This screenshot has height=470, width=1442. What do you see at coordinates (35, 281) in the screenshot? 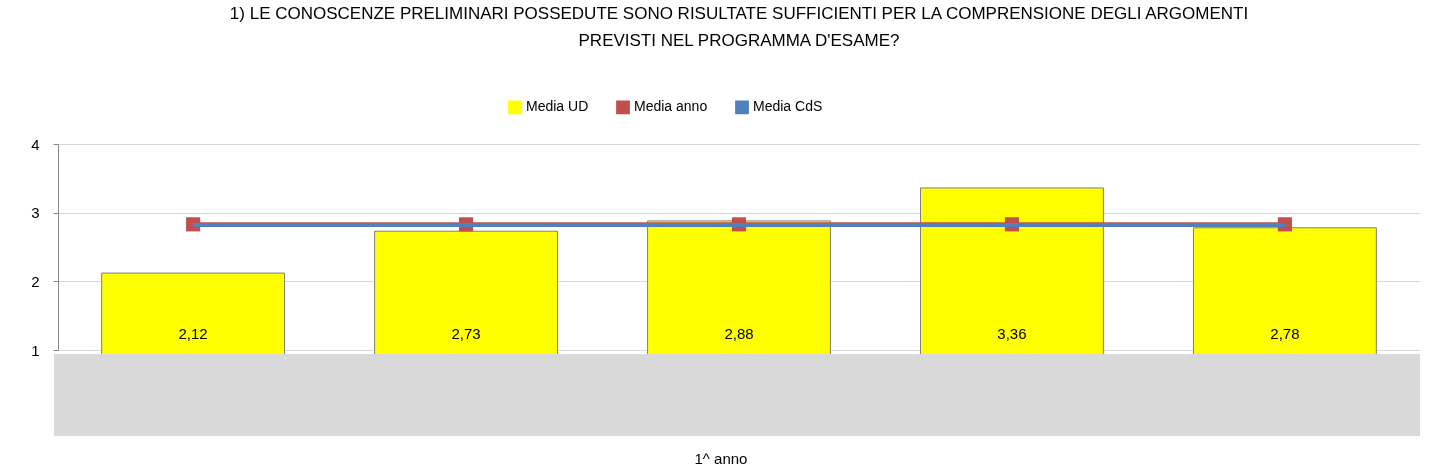
I see `y-tick-label: 2` at bounding box center [35, 281].